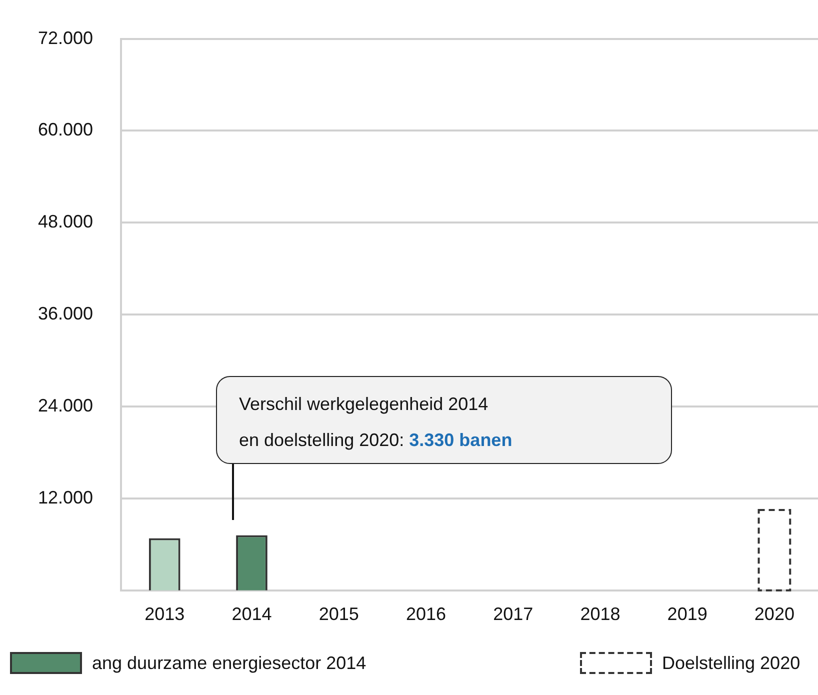 The image size is (818, 695). Describe the element at coordinates (426, 614) in the screenshot. I see `x-tick-label: 2016` at that location.